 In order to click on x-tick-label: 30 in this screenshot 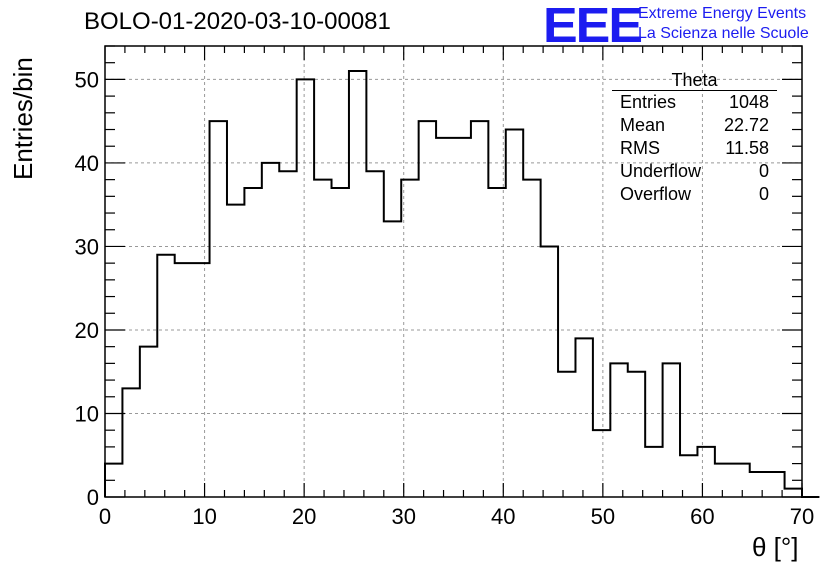, I will do `click(403, 516)`.